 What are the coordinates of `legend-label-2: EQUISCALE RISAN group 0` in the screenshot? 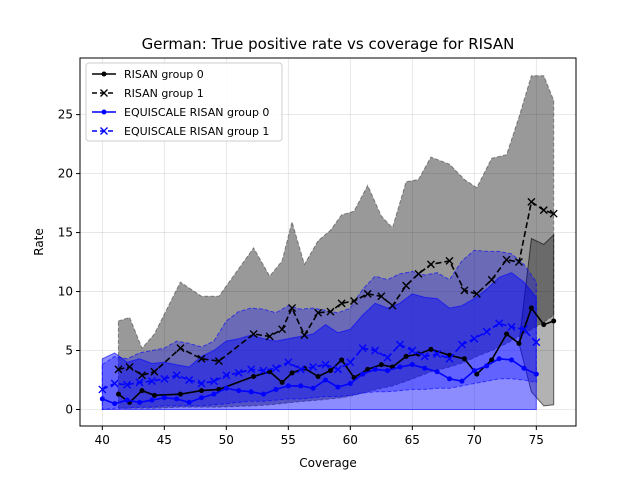 It's located at (196, 112).